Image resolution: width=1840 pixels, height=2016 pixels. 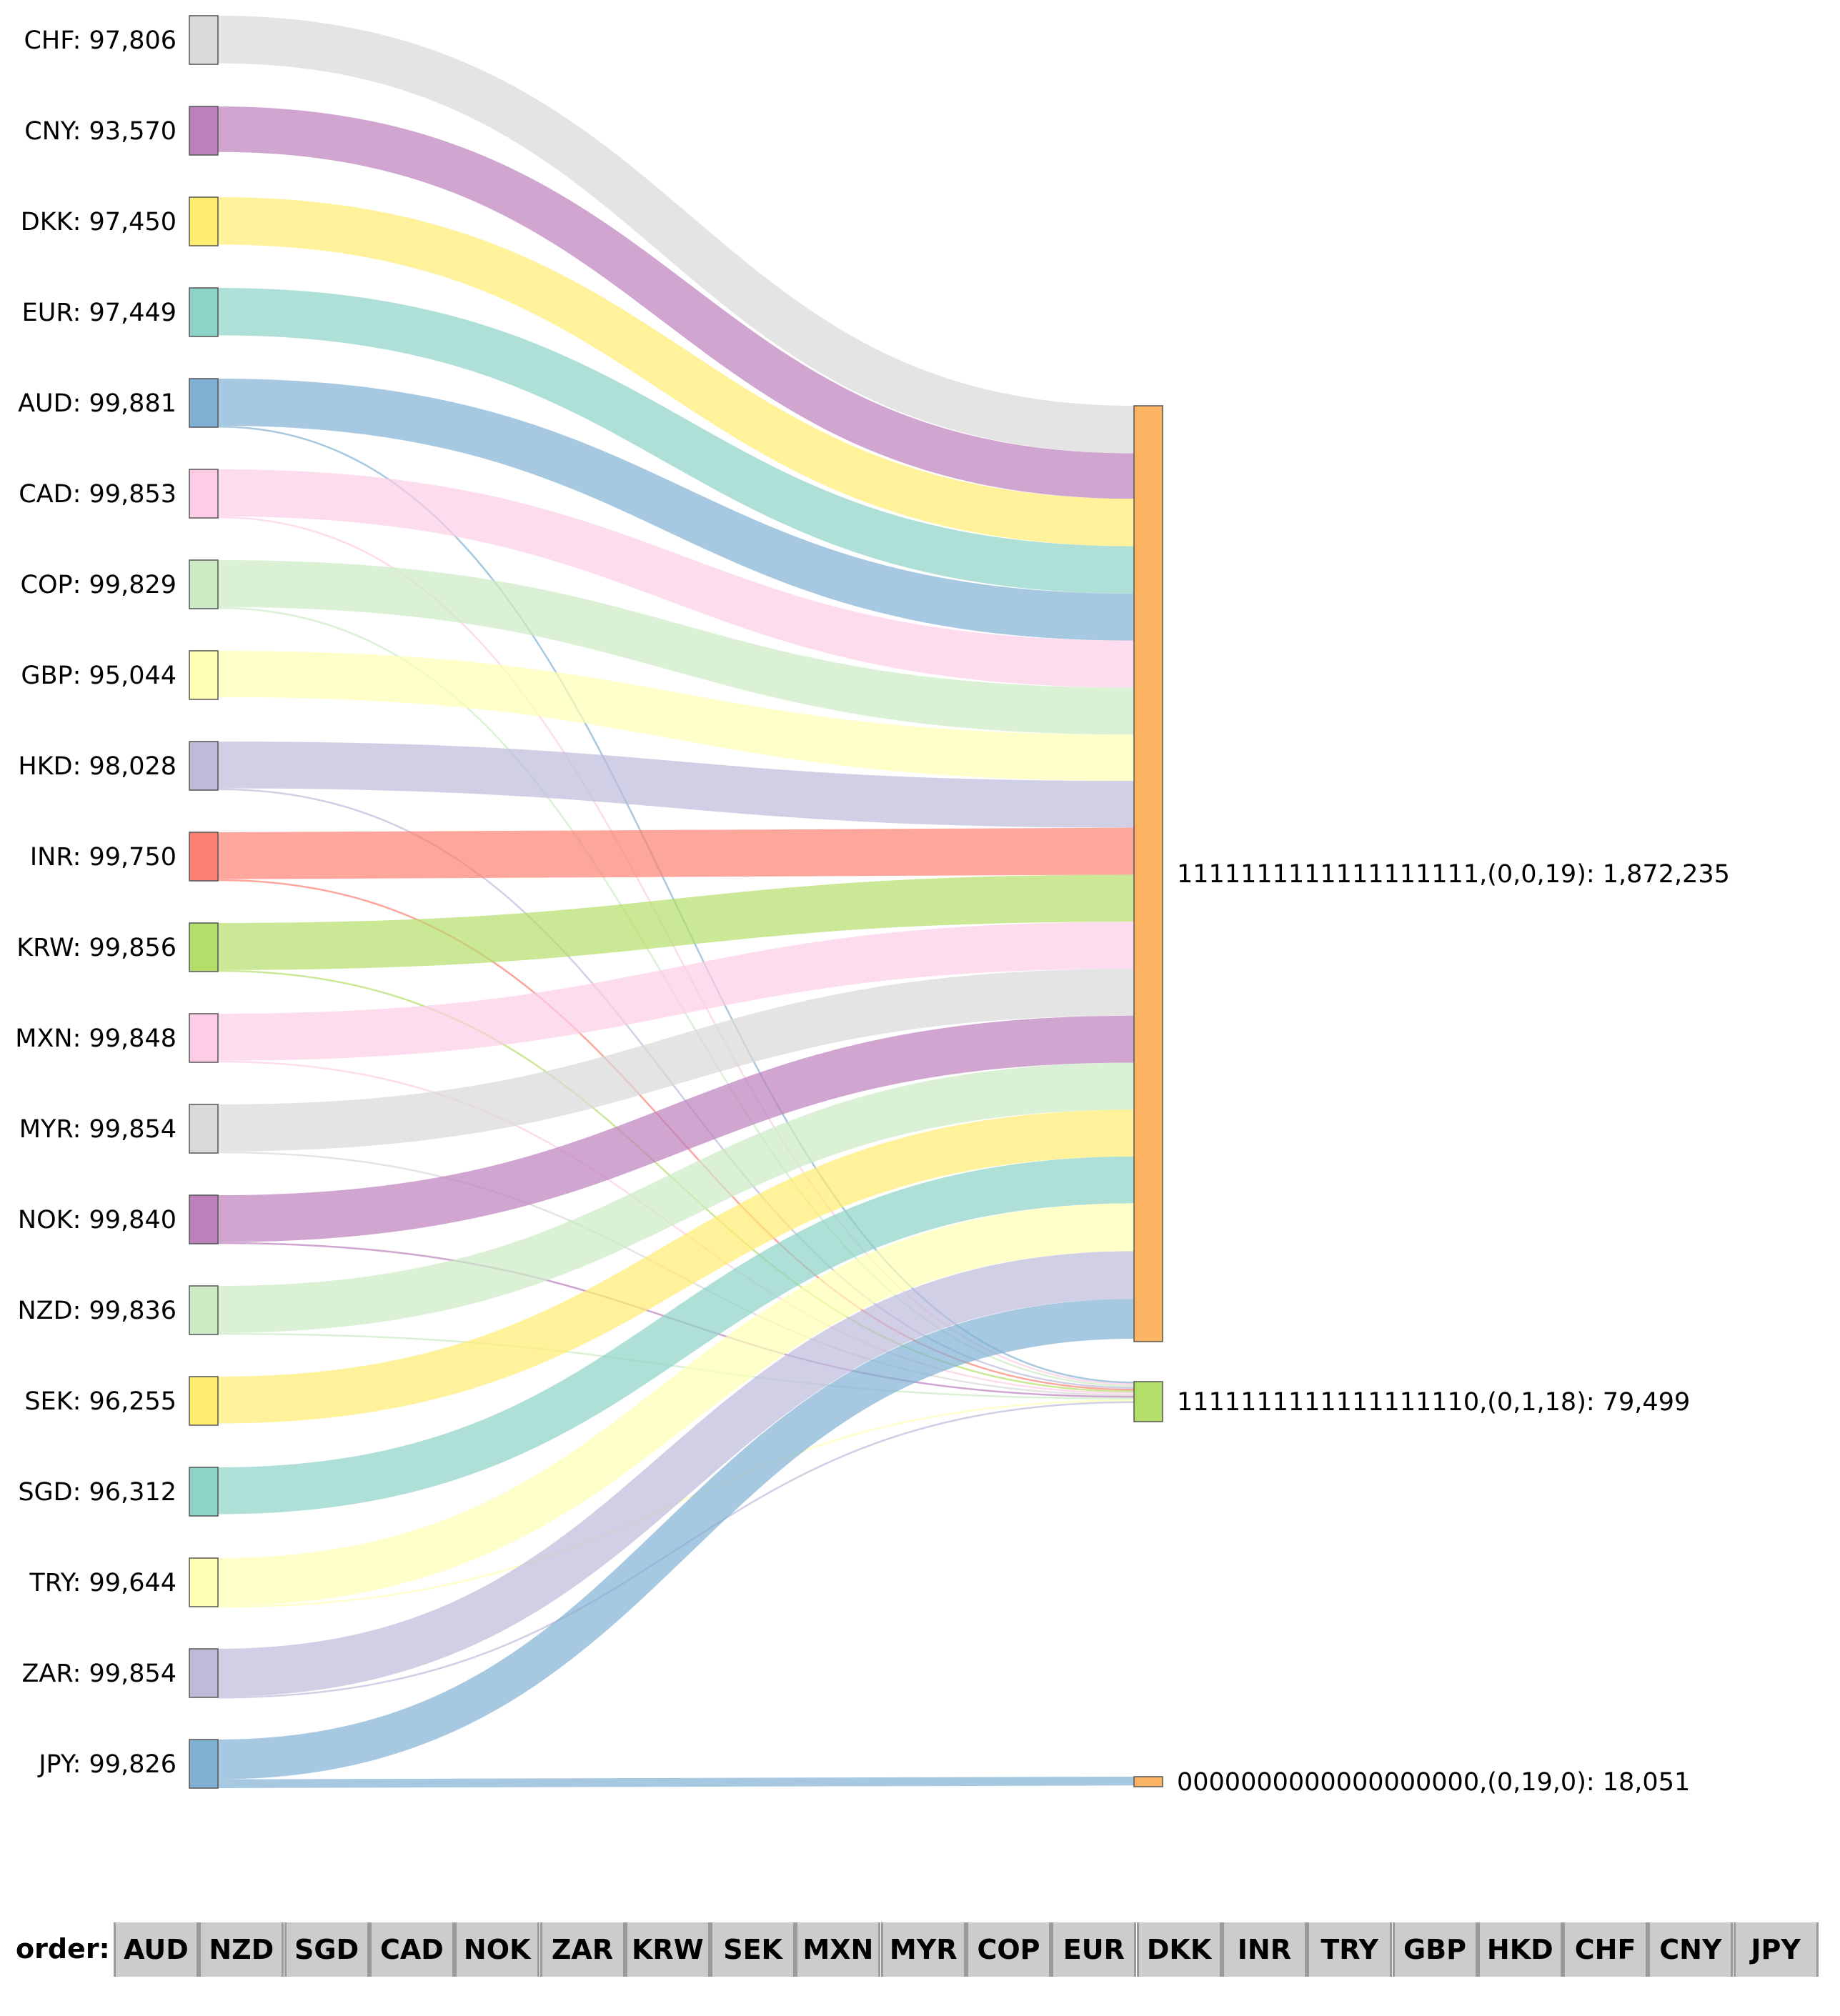 I want to click on source-node-nok, so click(x=204, y=1219).